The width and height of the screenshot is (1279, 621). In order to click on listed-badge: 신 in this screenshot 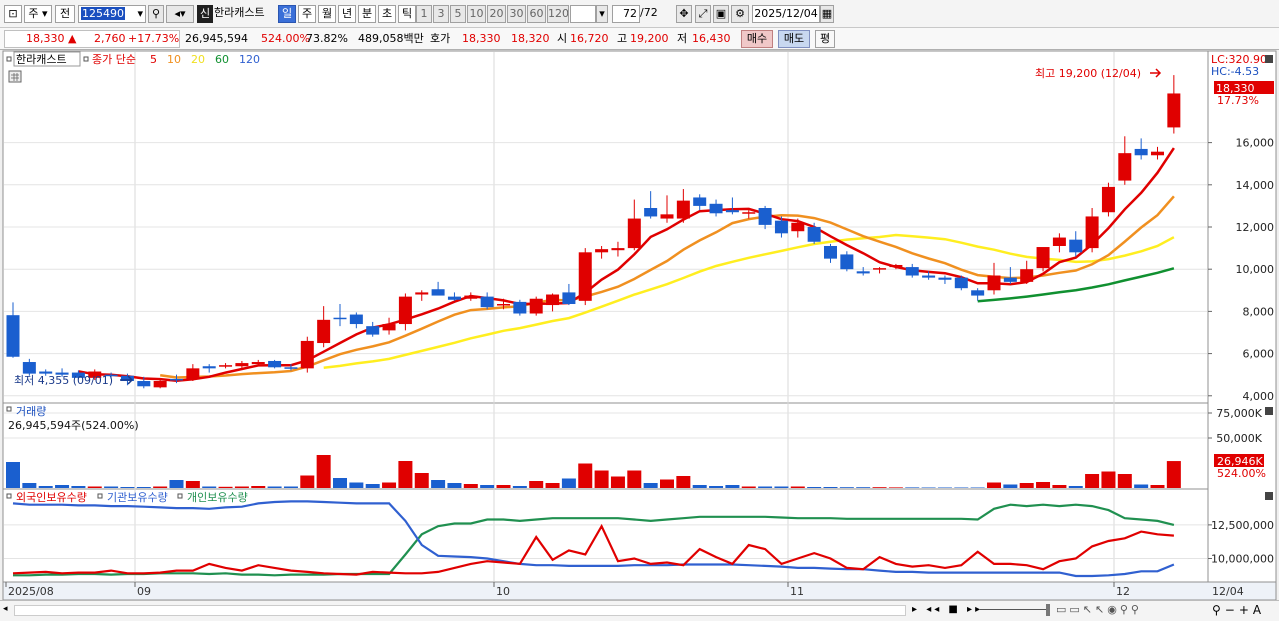, I will do `click(205, 14)`.